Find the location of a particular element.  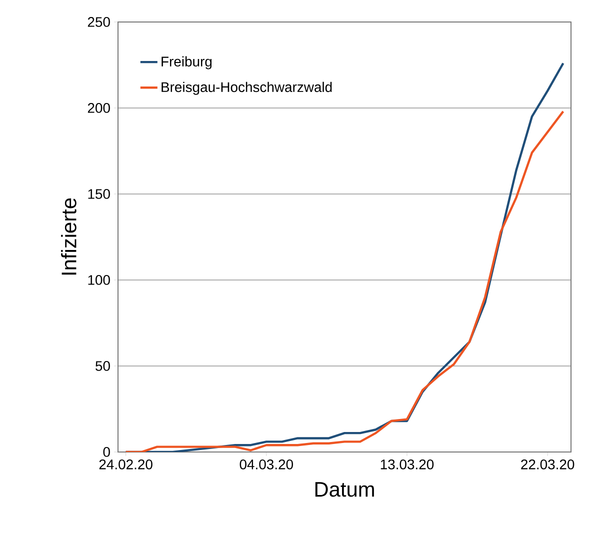

x-tick-label: 24.02.20 is located at coordinates (125, 464).